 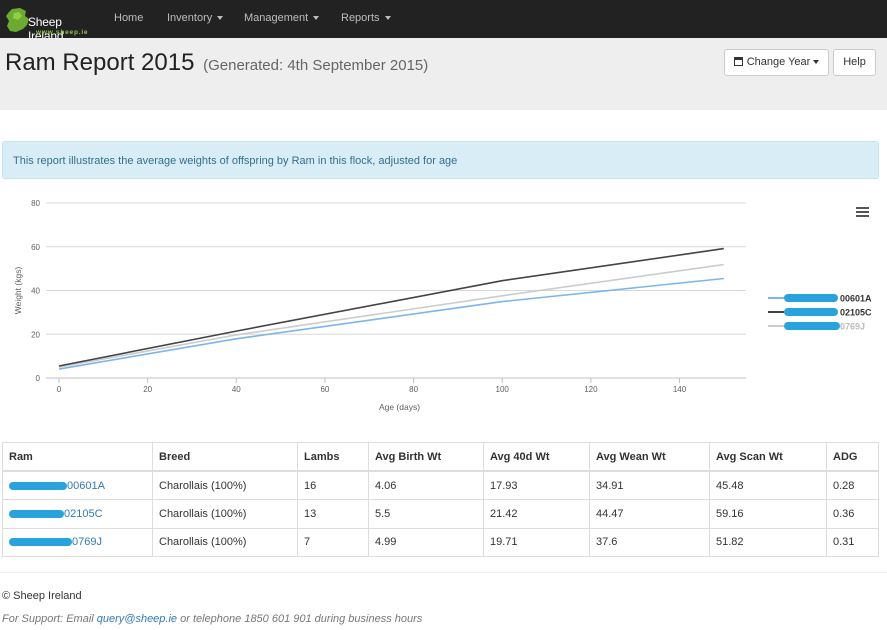 I want to click on nav-reports: Reports, so click(x=366, y=18).